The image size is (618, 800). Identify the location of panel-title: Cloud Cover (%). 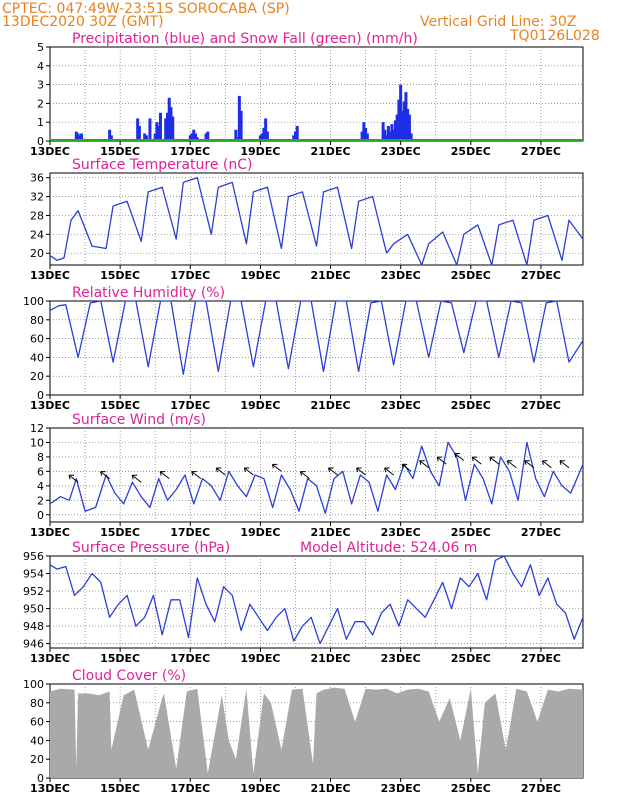
(129, 676).